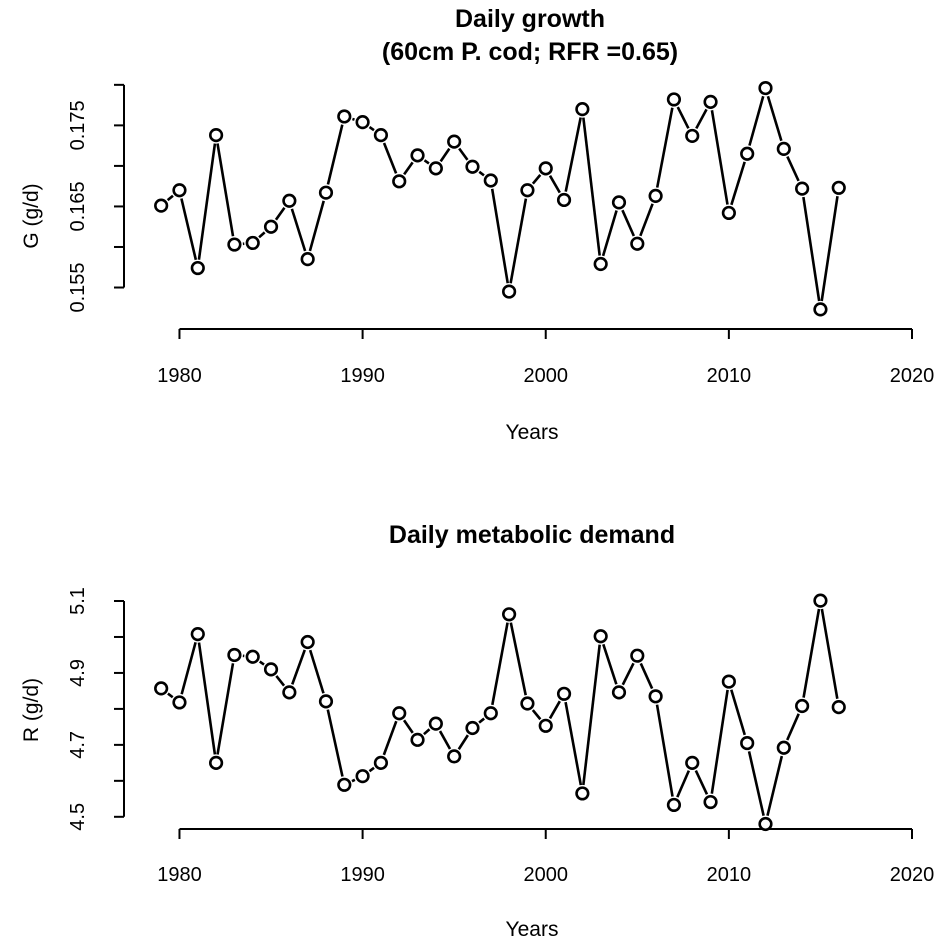 The height and width of the screenshot is (944, 942). I want to click on x-tick-label: 2010, so click(729, 376).